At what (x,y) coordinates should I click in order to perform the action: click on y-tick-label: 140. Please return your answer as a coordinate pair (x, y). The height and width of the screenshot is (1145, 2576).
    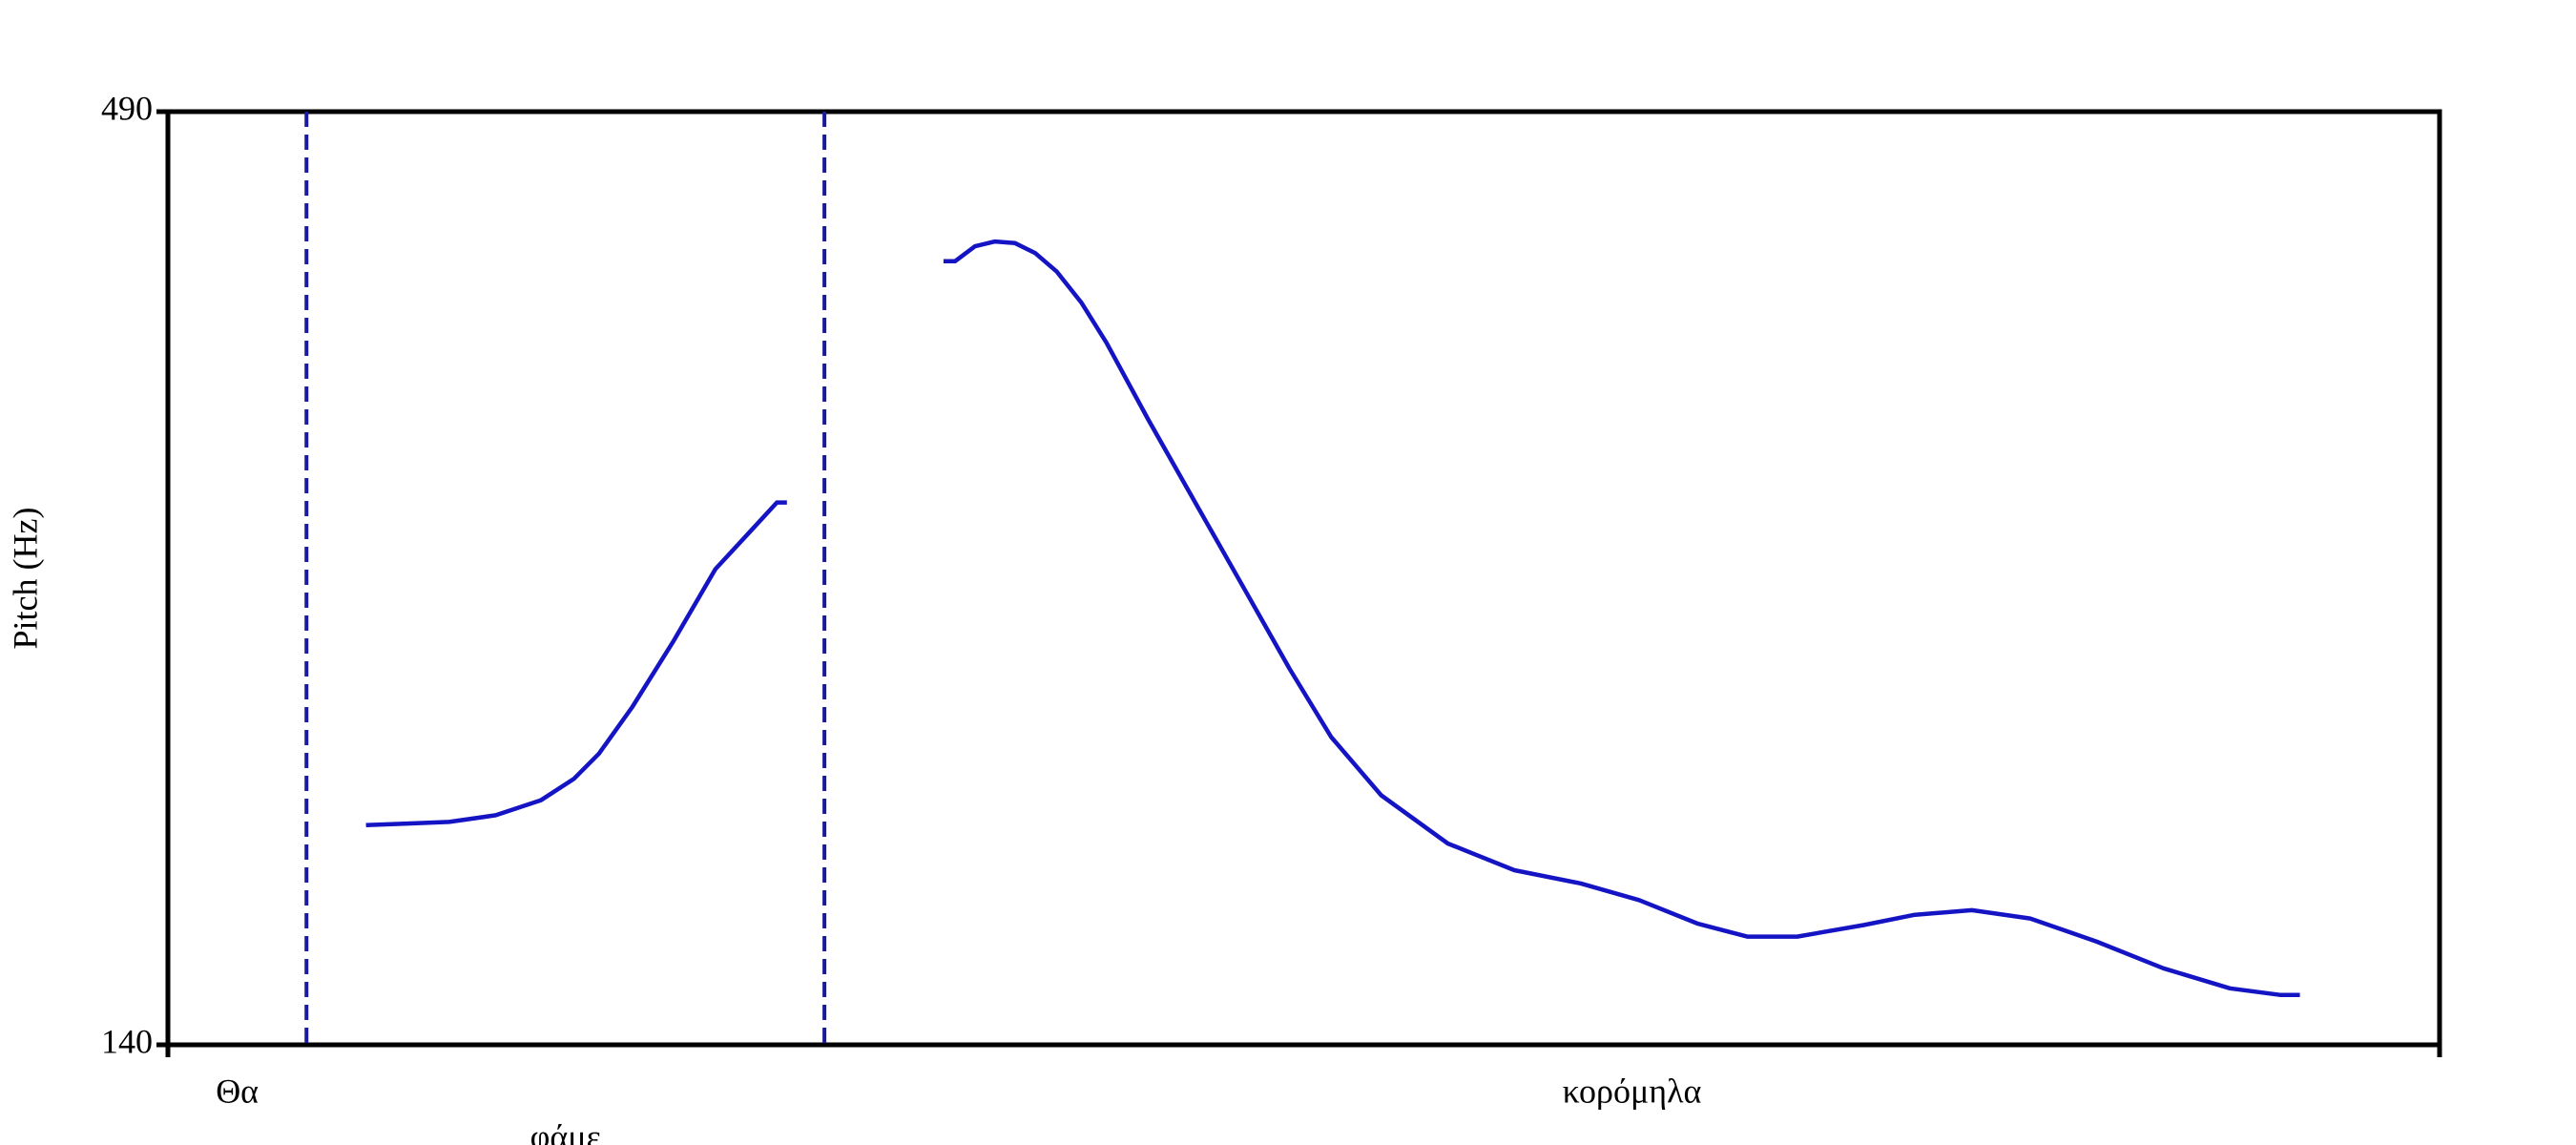
    Looking at the image, I should click on (127, 1041).